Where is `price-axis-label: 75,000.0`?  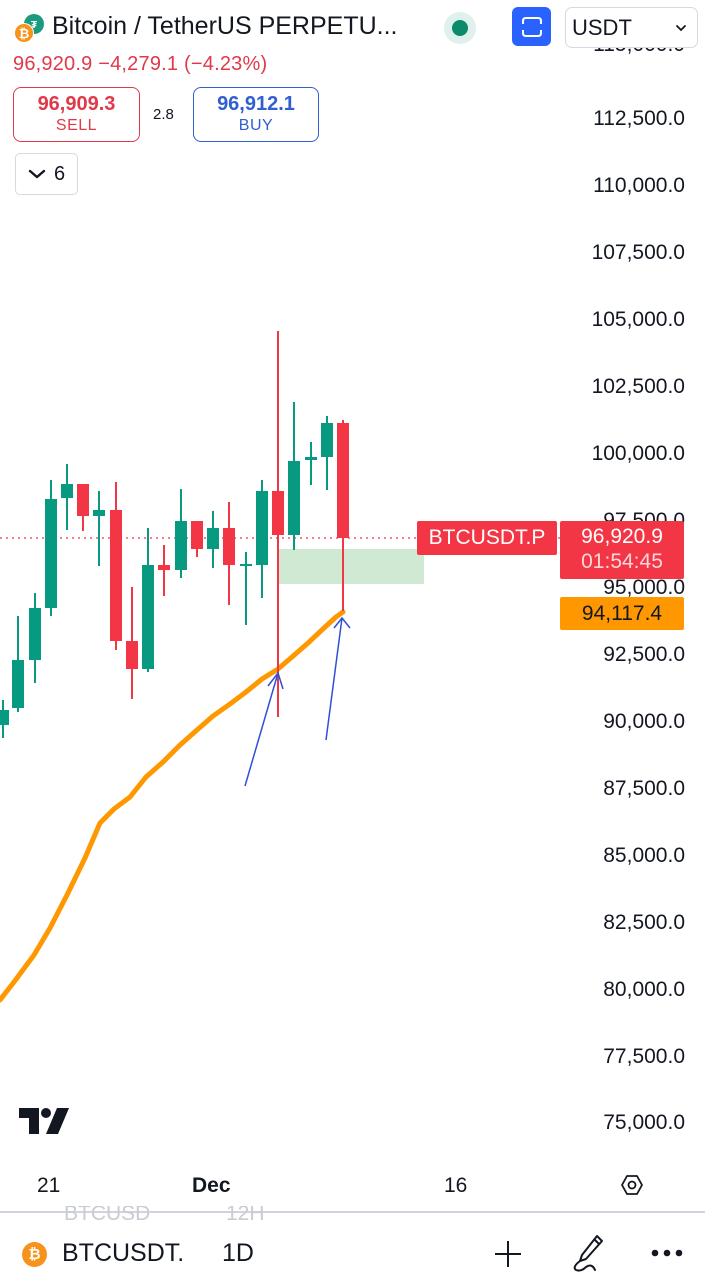 price-axis-label: 75,000.0 is located at coordinates (644, 1122).